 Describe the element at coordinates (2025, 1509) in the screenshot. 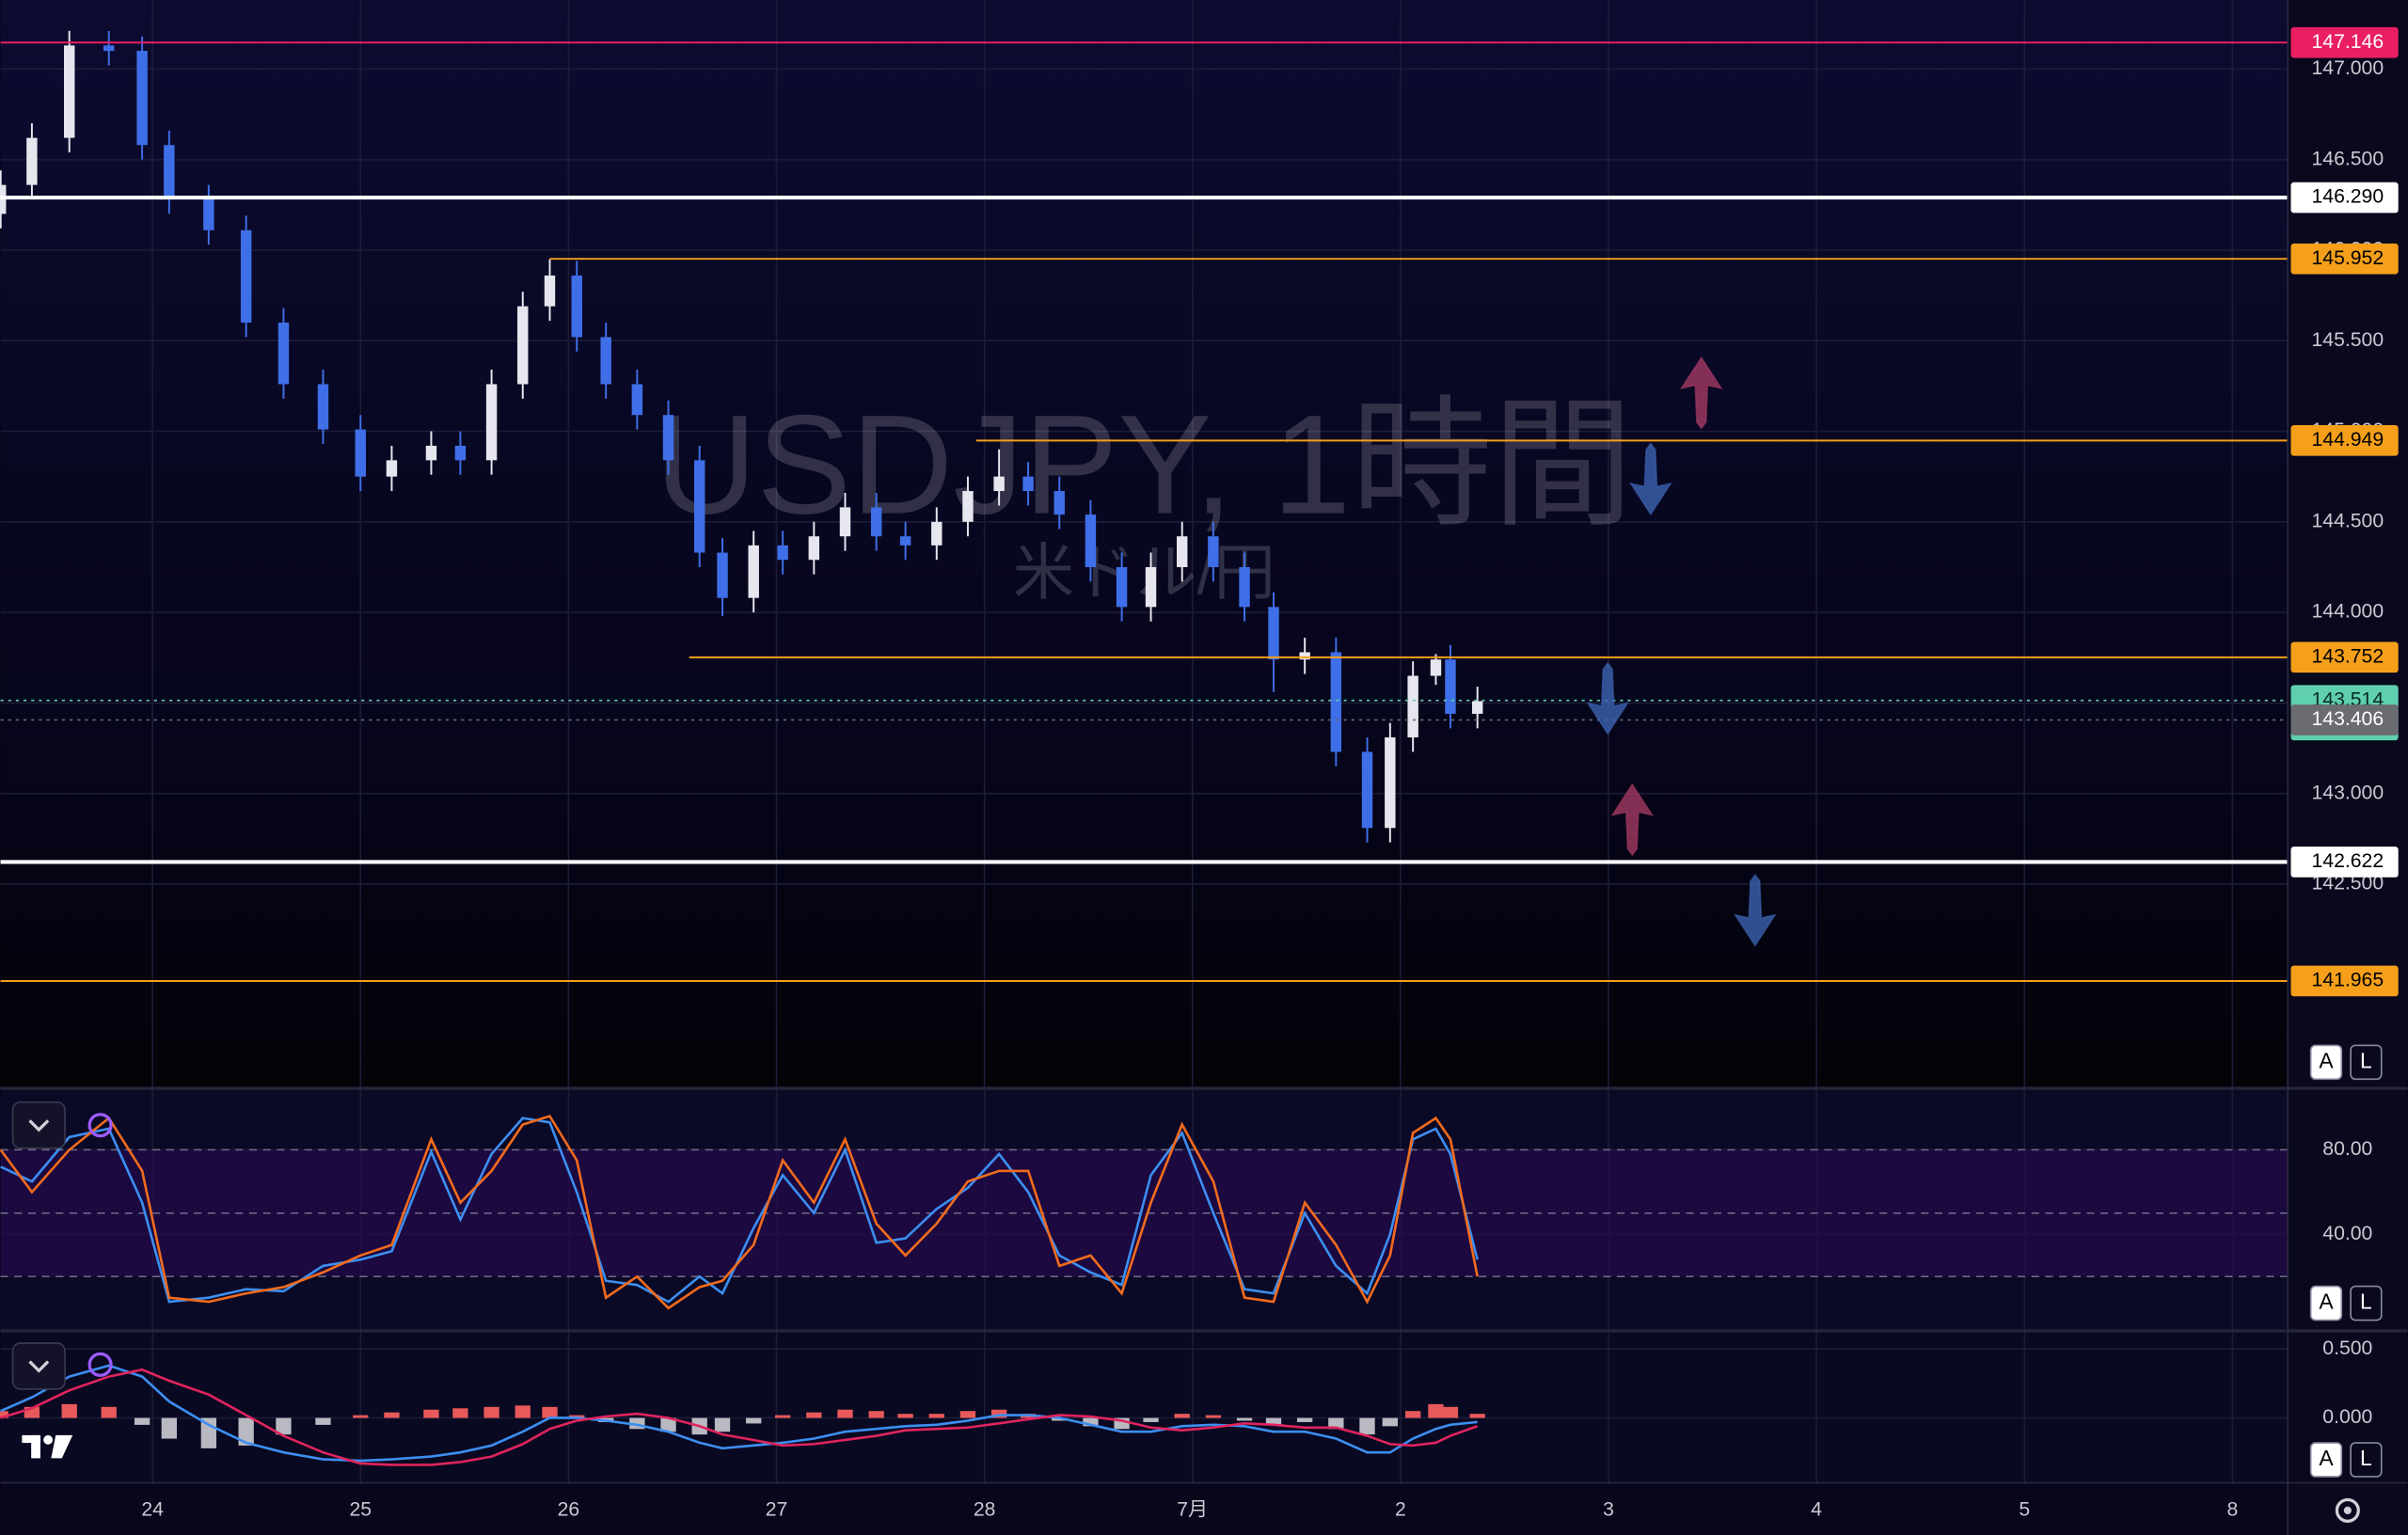

I see `x-tick-label: 5` at that location.